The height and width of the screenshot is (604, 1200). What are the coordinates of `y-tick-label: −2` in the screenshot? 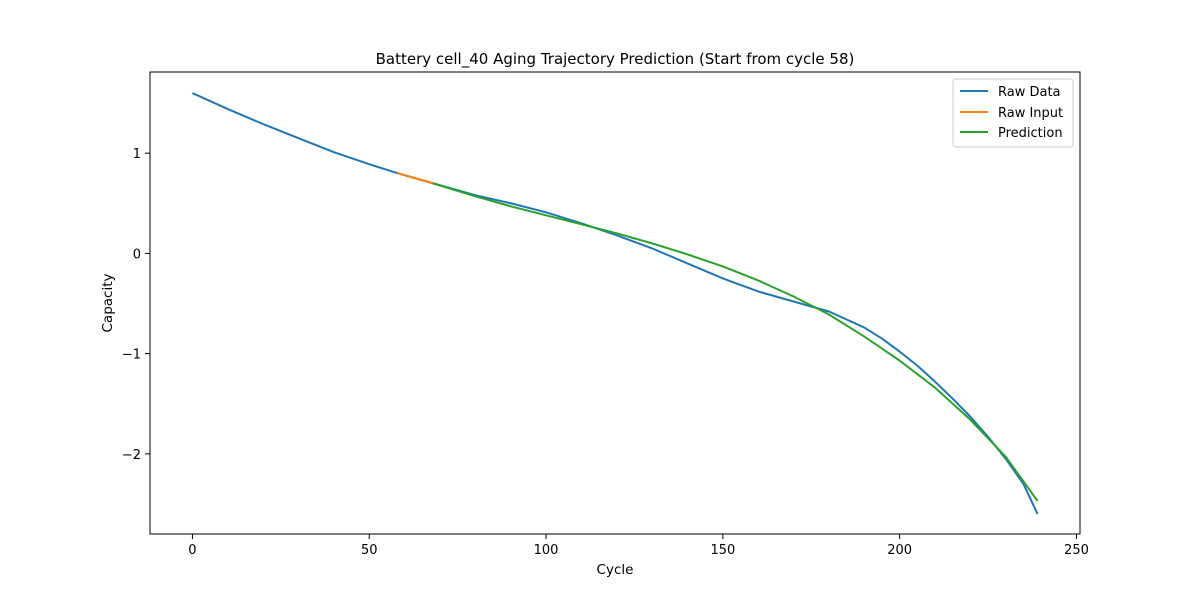 It's located at (131, 455).